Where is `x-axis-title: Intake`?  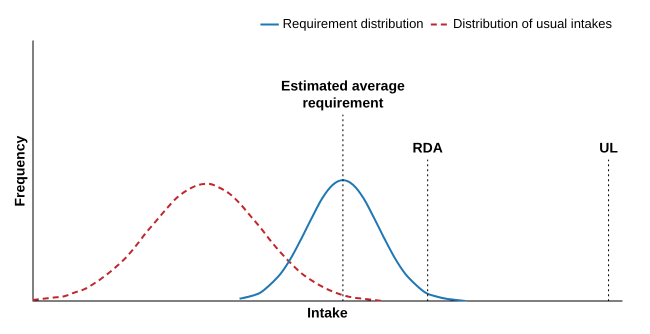
x-axis-title: Intake is located at coordinates (327, 312).